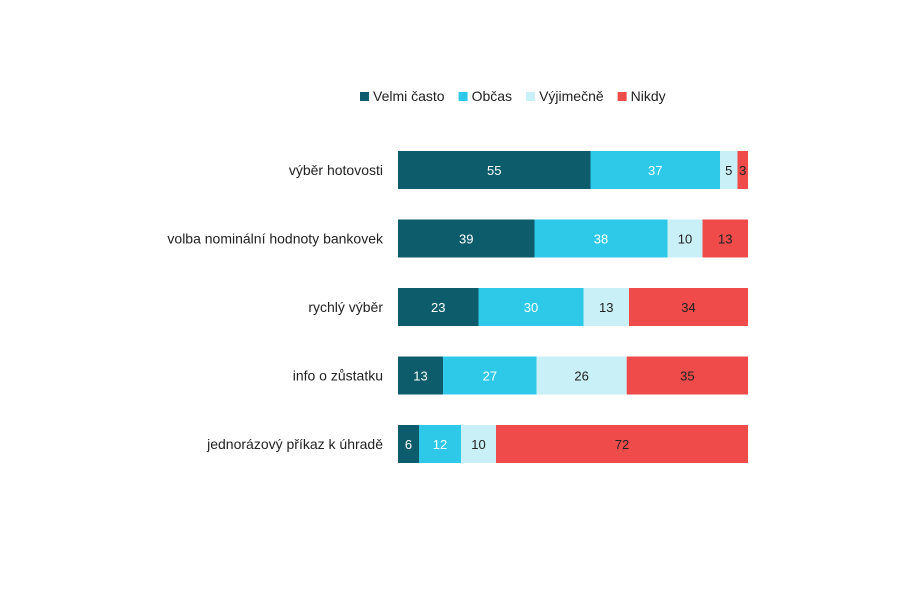  What do you see at coordinates (513, 96) in the screenshot?
I see `legend: Velmi často Občas Výjimečně Nikdy` at bounding box center [513, 96].